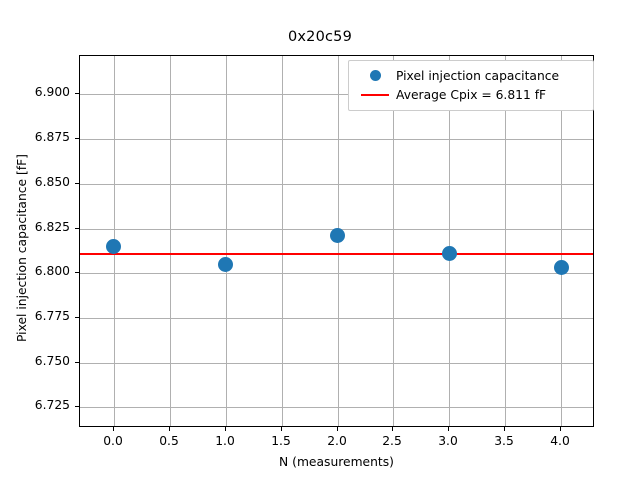 This screenshot has height=480, width=640. Describe the element at coordinates (504, 441) in the screenshot. I see `x-axis-tick-label: 3.5` at that location.